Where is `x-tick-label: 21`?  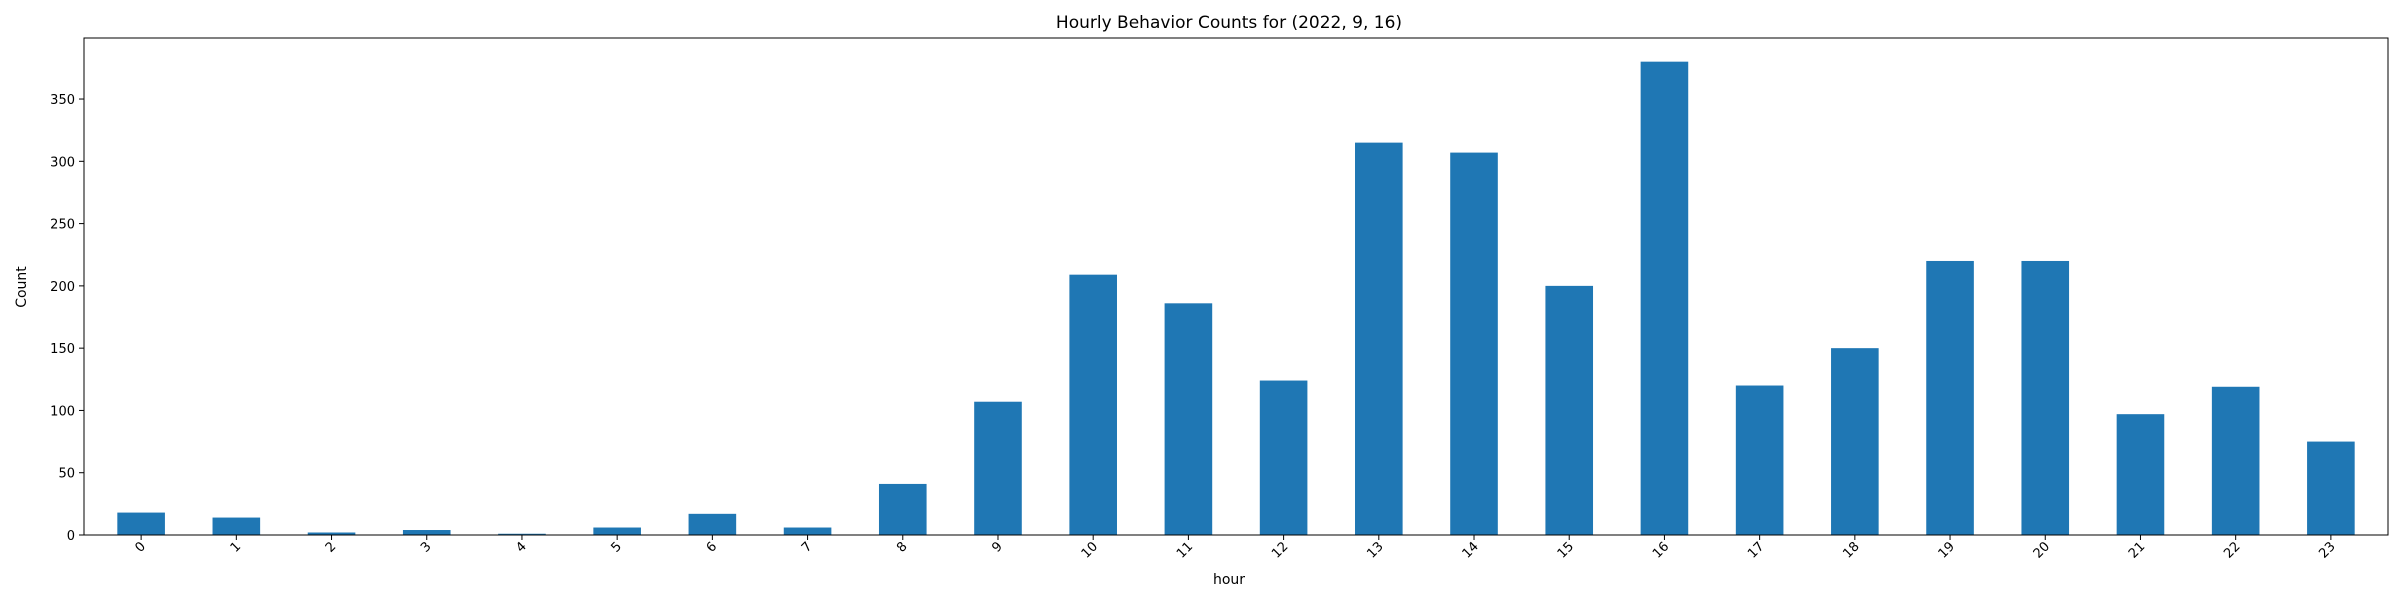 x-tick-label: 21 is located at coordinates (2137, 550).